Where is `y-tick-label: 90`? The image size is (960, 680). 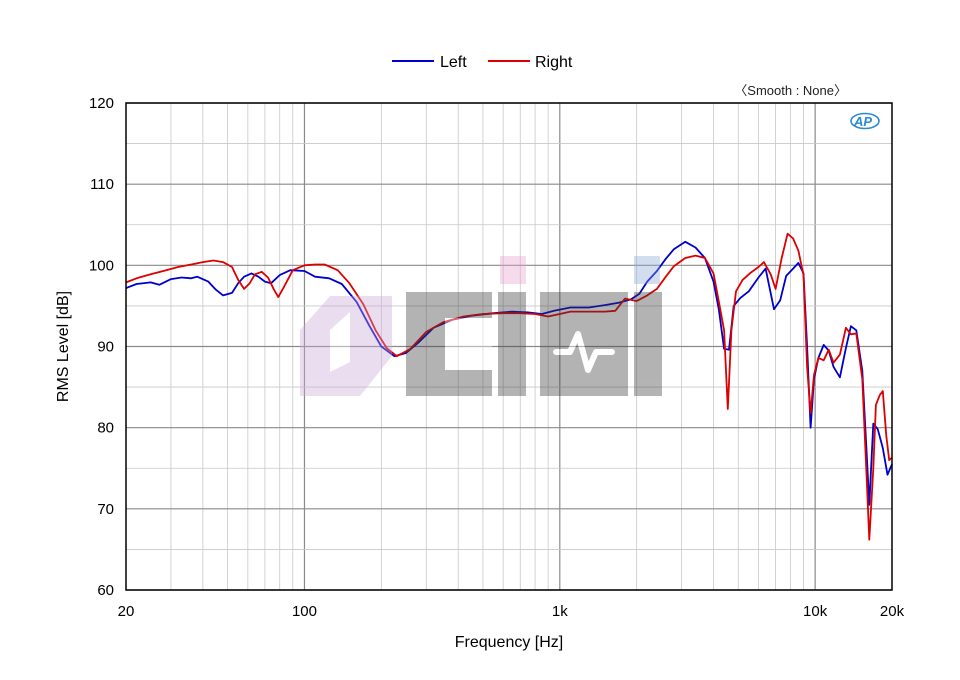
y-tick-label: 90 is located at coordinates (105, 347).